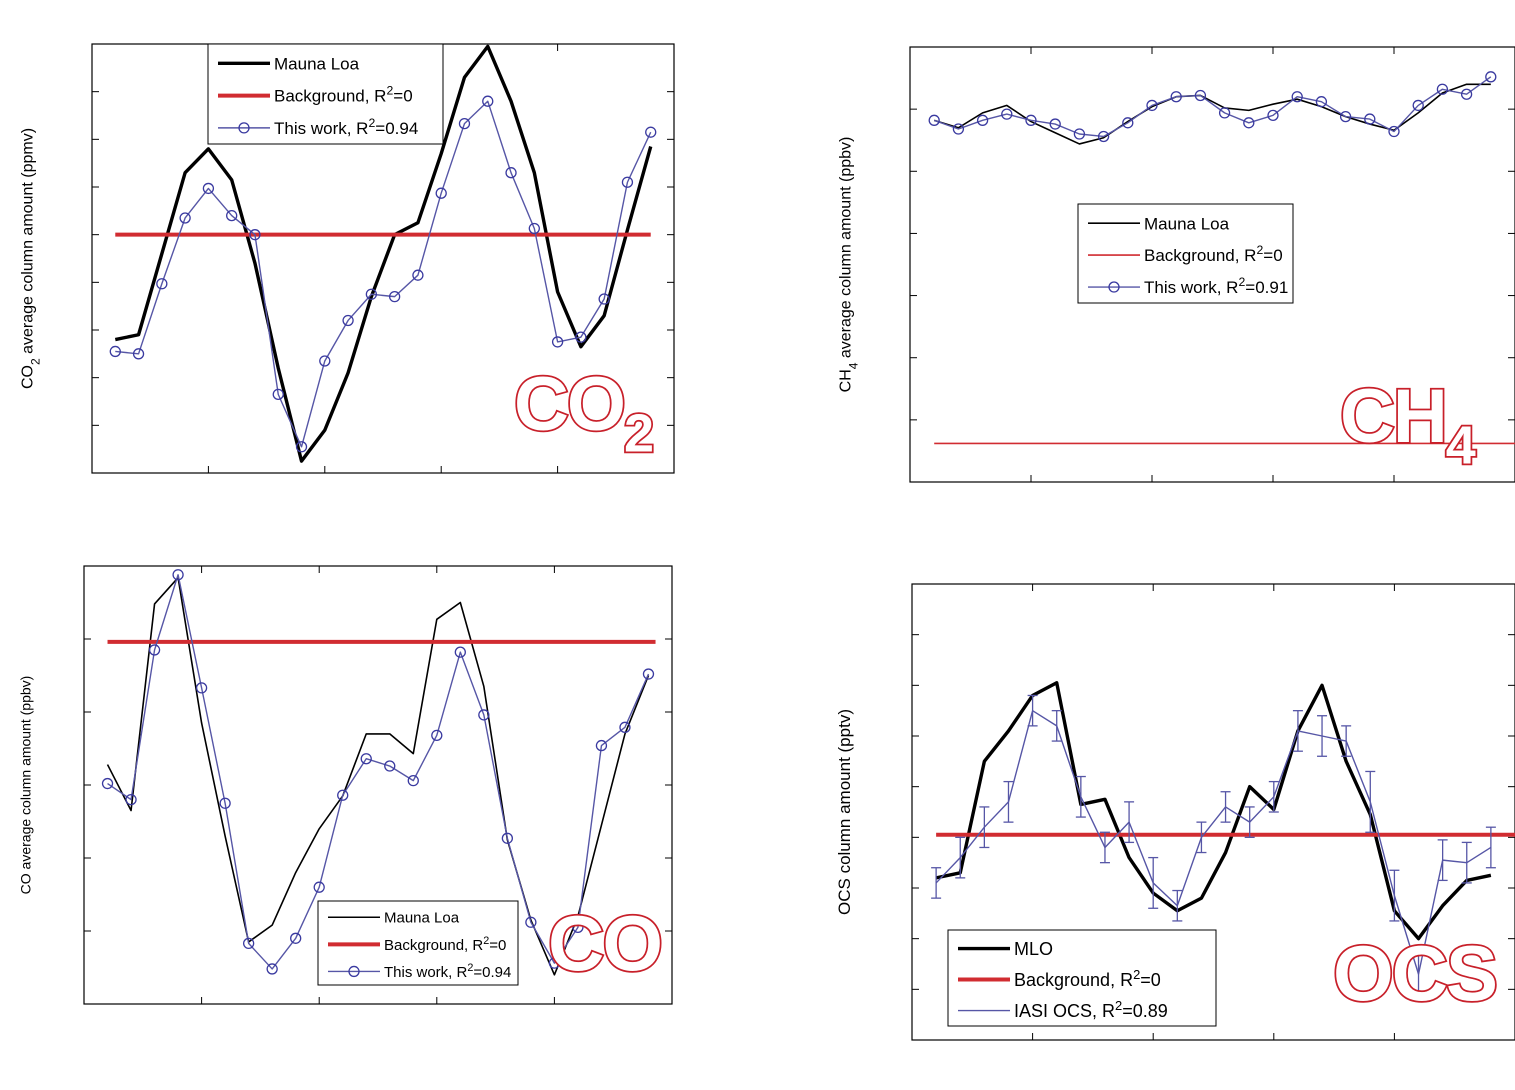  I want to click on panel-label: CO, so click(604, 943).